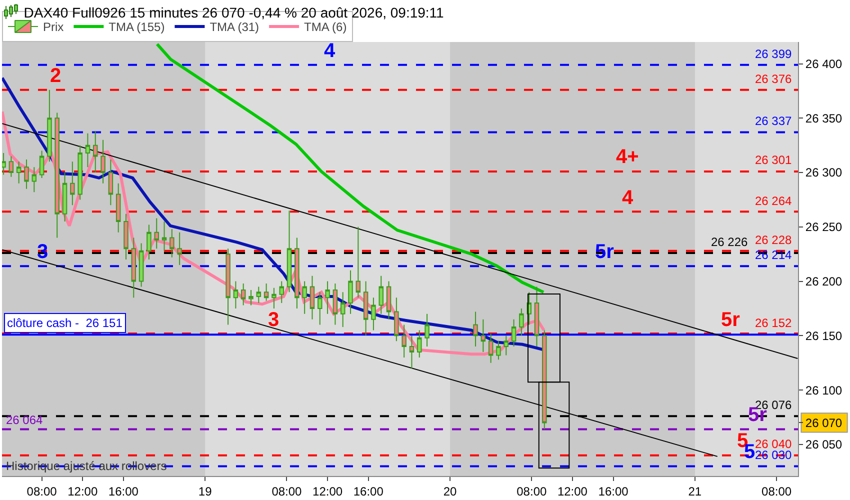 Image resolution: width=850 pixels, height=500 pixels. I want to click on y-tick-label: 26 070, so click(823, 423).